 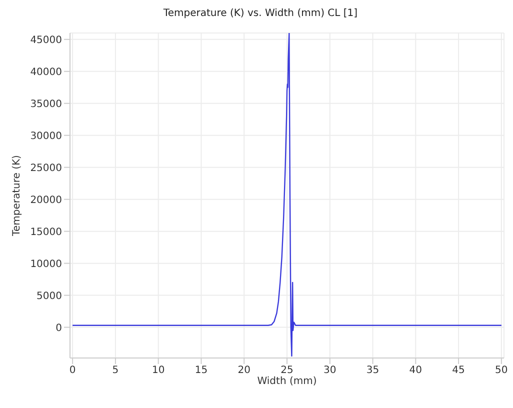 What do you see at coordinates (46, 136) in the screenshot?
I see `y-tick-label: 30000` at bounding box center [46, 136].